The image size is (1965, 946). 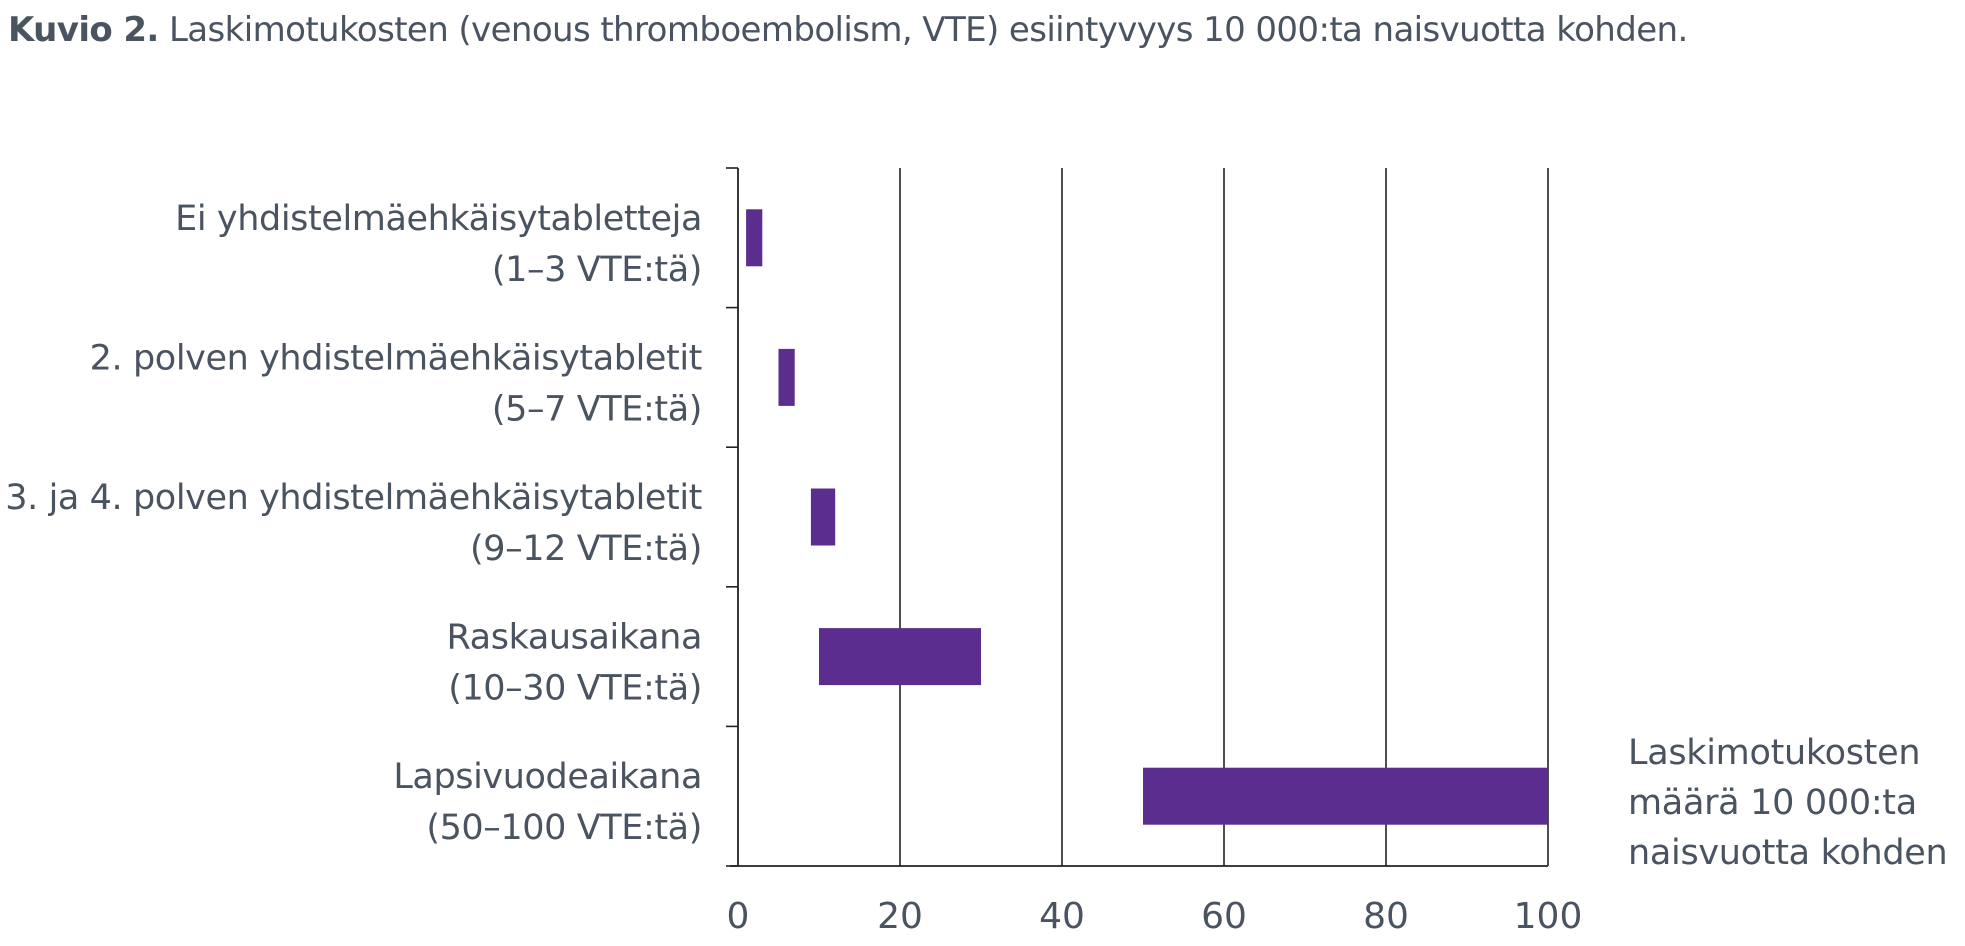 I want to click on x-tick-label-80: 80, so click(x=1386, y=916).